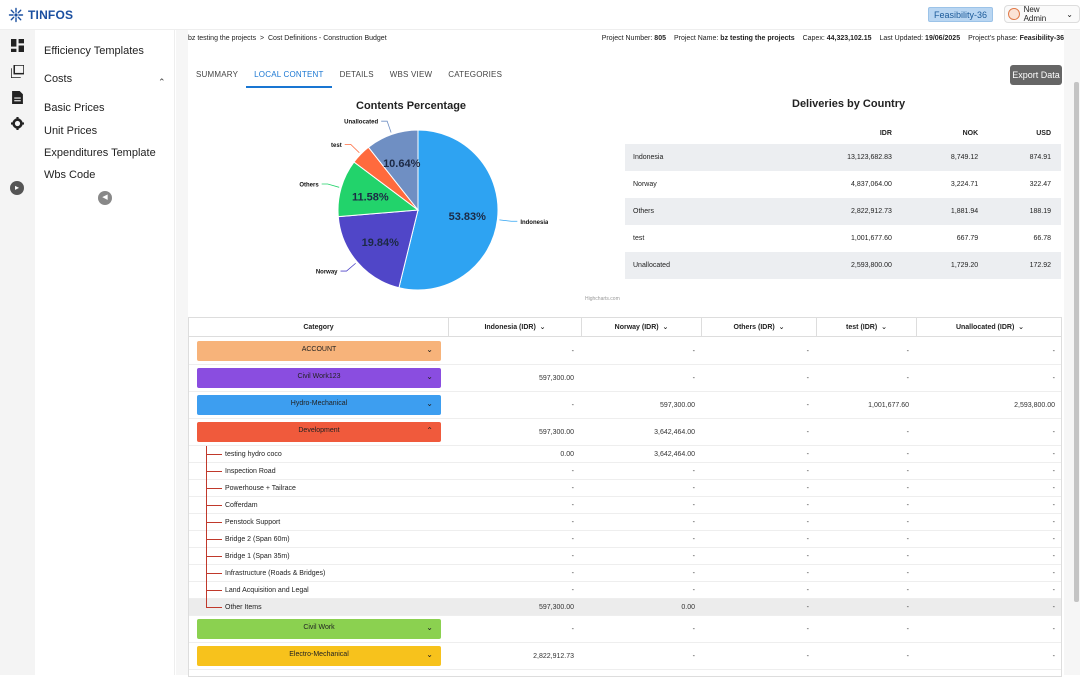  I want to click on usd-cell: 172.92, so click(1024, 265).